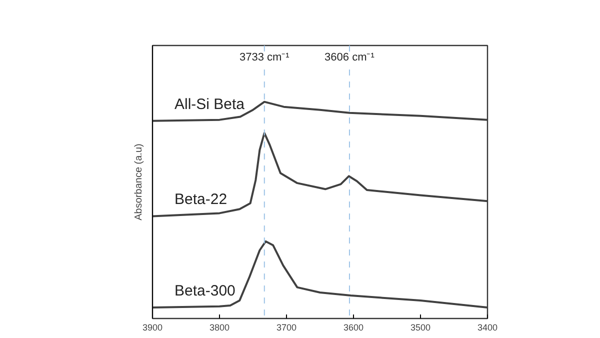 This screenshot has height=338, width=600. Describe the element at coordinates (201, 199) in the screenshot. I see `series-label: Beta-22` at that location.